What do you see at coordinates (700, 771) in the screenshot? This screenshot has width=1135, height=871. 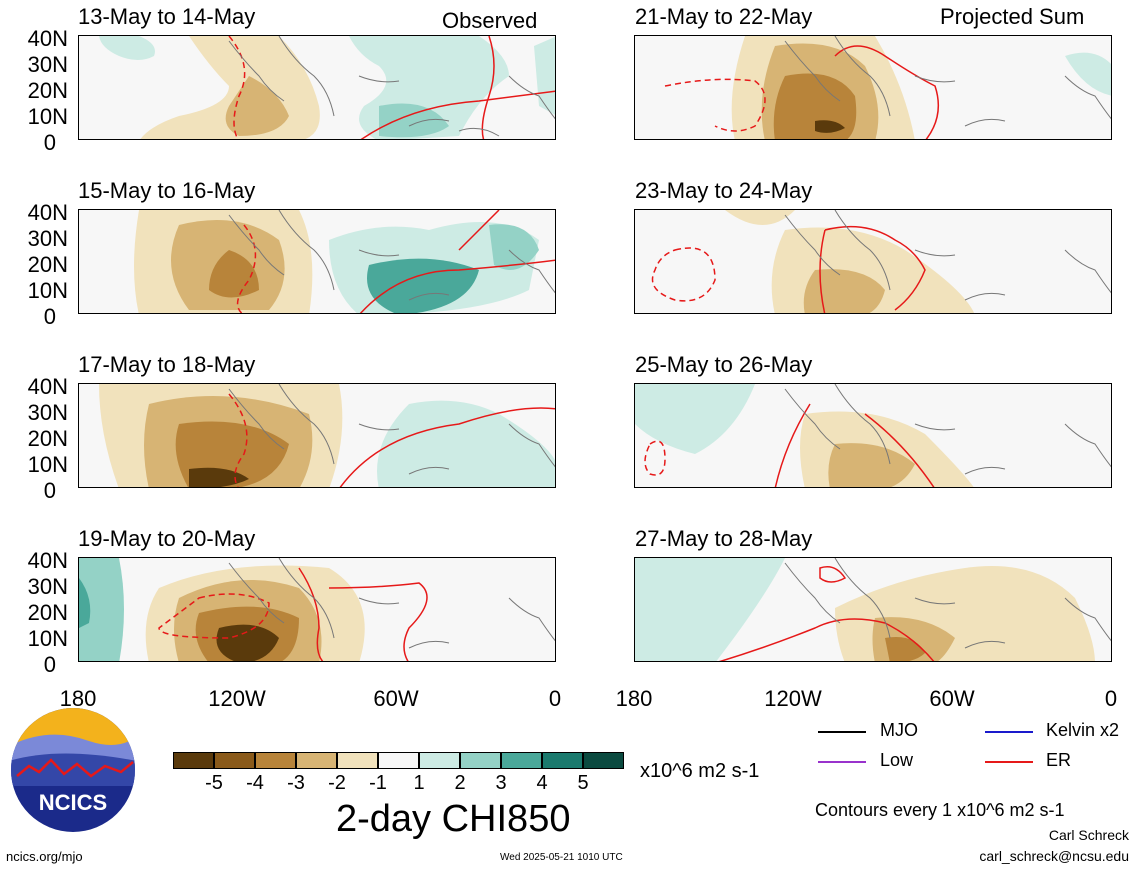 I see `colorbar-units: x10^6 m2 s-1` at bounding box center [700, 771].